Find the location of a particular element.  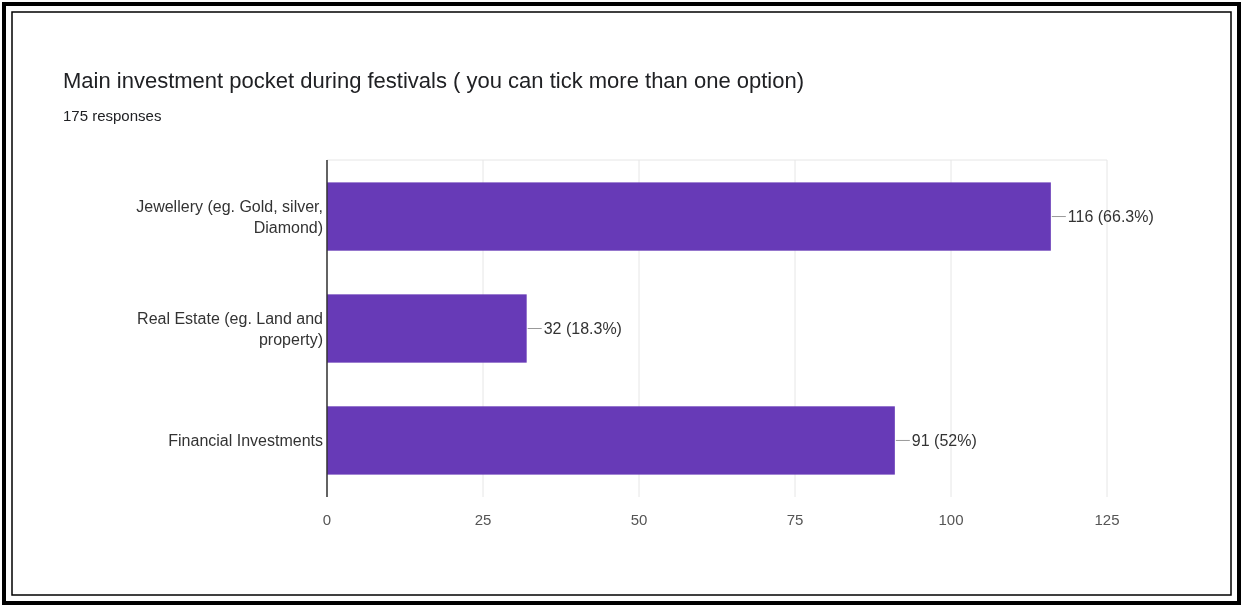

x-tick-label: 25 is located at coordinates (483, 519).